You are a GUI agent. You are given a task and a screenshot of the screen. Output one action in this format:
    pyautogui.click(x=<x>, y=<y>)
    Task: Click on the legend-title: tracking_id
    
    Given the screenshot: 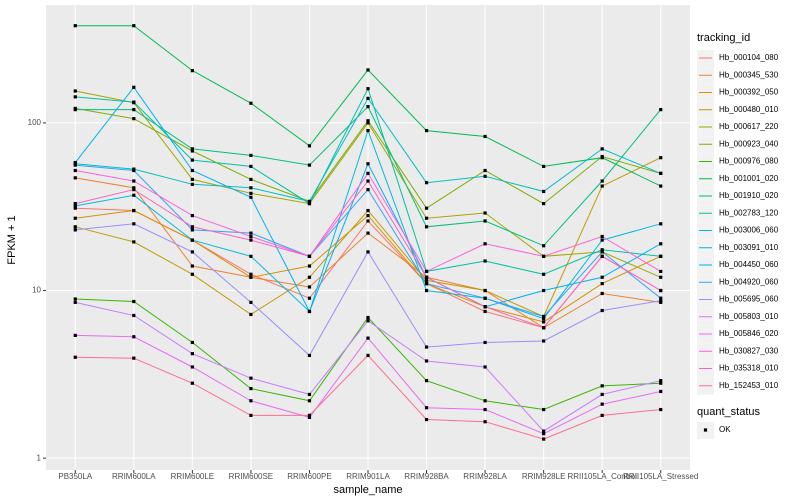 What is the action you would take?
    pyautogui.click(x=723, y=38)
    